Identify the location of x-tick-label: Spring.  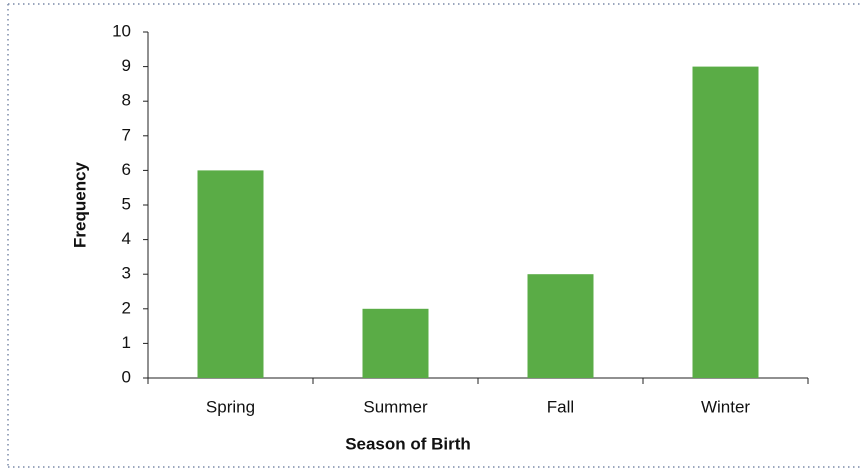
(230, 406).